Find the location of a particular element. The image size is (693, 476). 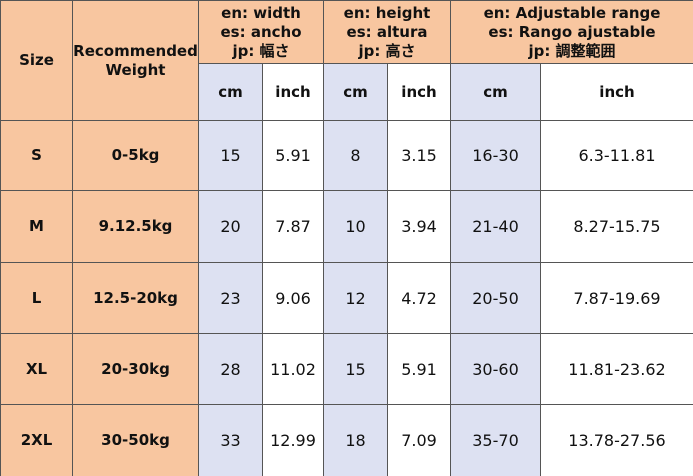

header-line: en: Adjustable range is located at coordinates (572, 12).